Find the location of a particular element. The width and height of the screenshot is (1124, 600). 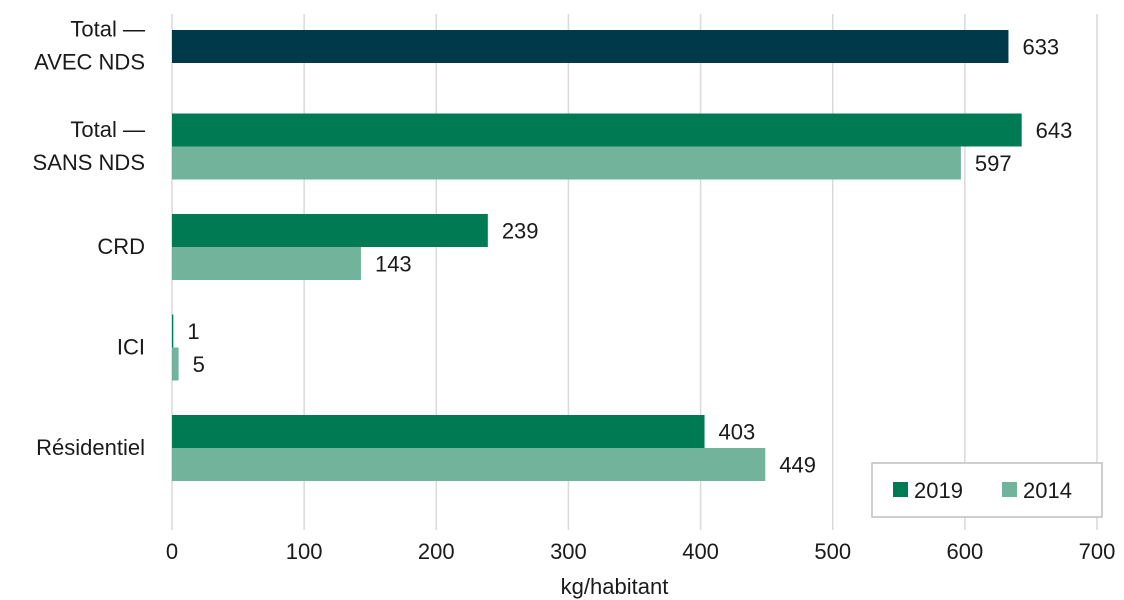

bar-total-avec-nds is located at coordinates (590, 46).